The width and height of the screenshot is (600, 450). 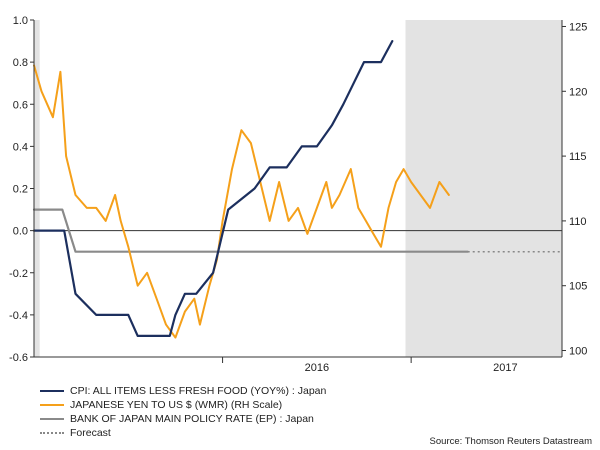 I want to click on source-note: Source: Thomson Reuters Datastream, so click(x=510, y=441).